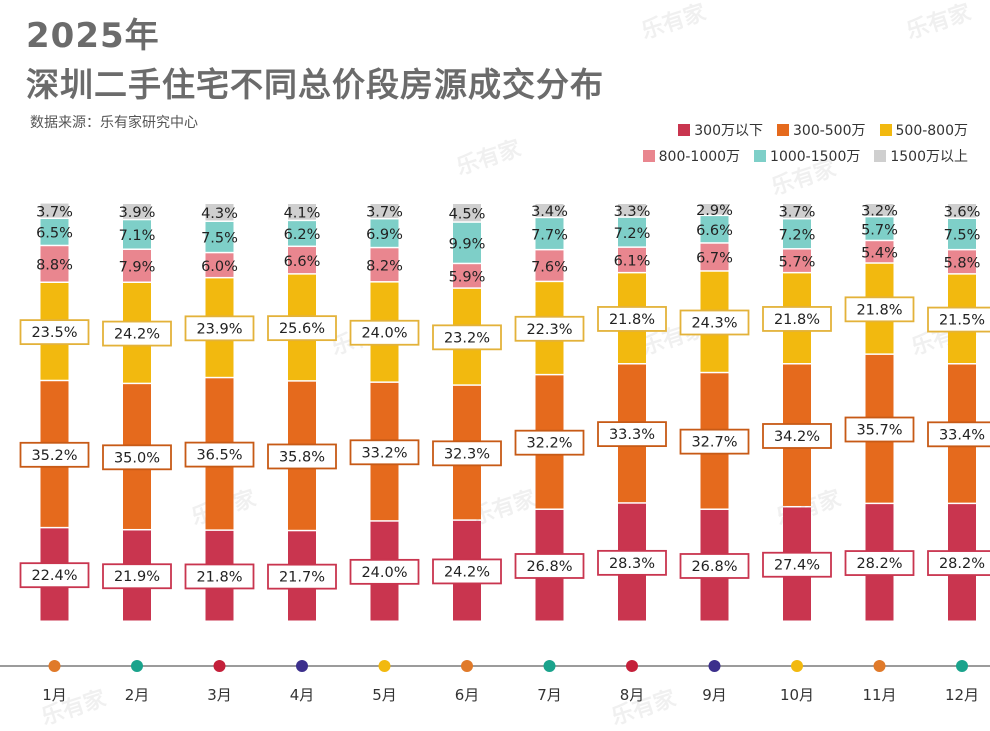 Image resolution: width=990 pixels, height=731 pixels. Describe the element at coordinates (219, 329) in the screenshot. I see `data-label: 23.9%` at that location.